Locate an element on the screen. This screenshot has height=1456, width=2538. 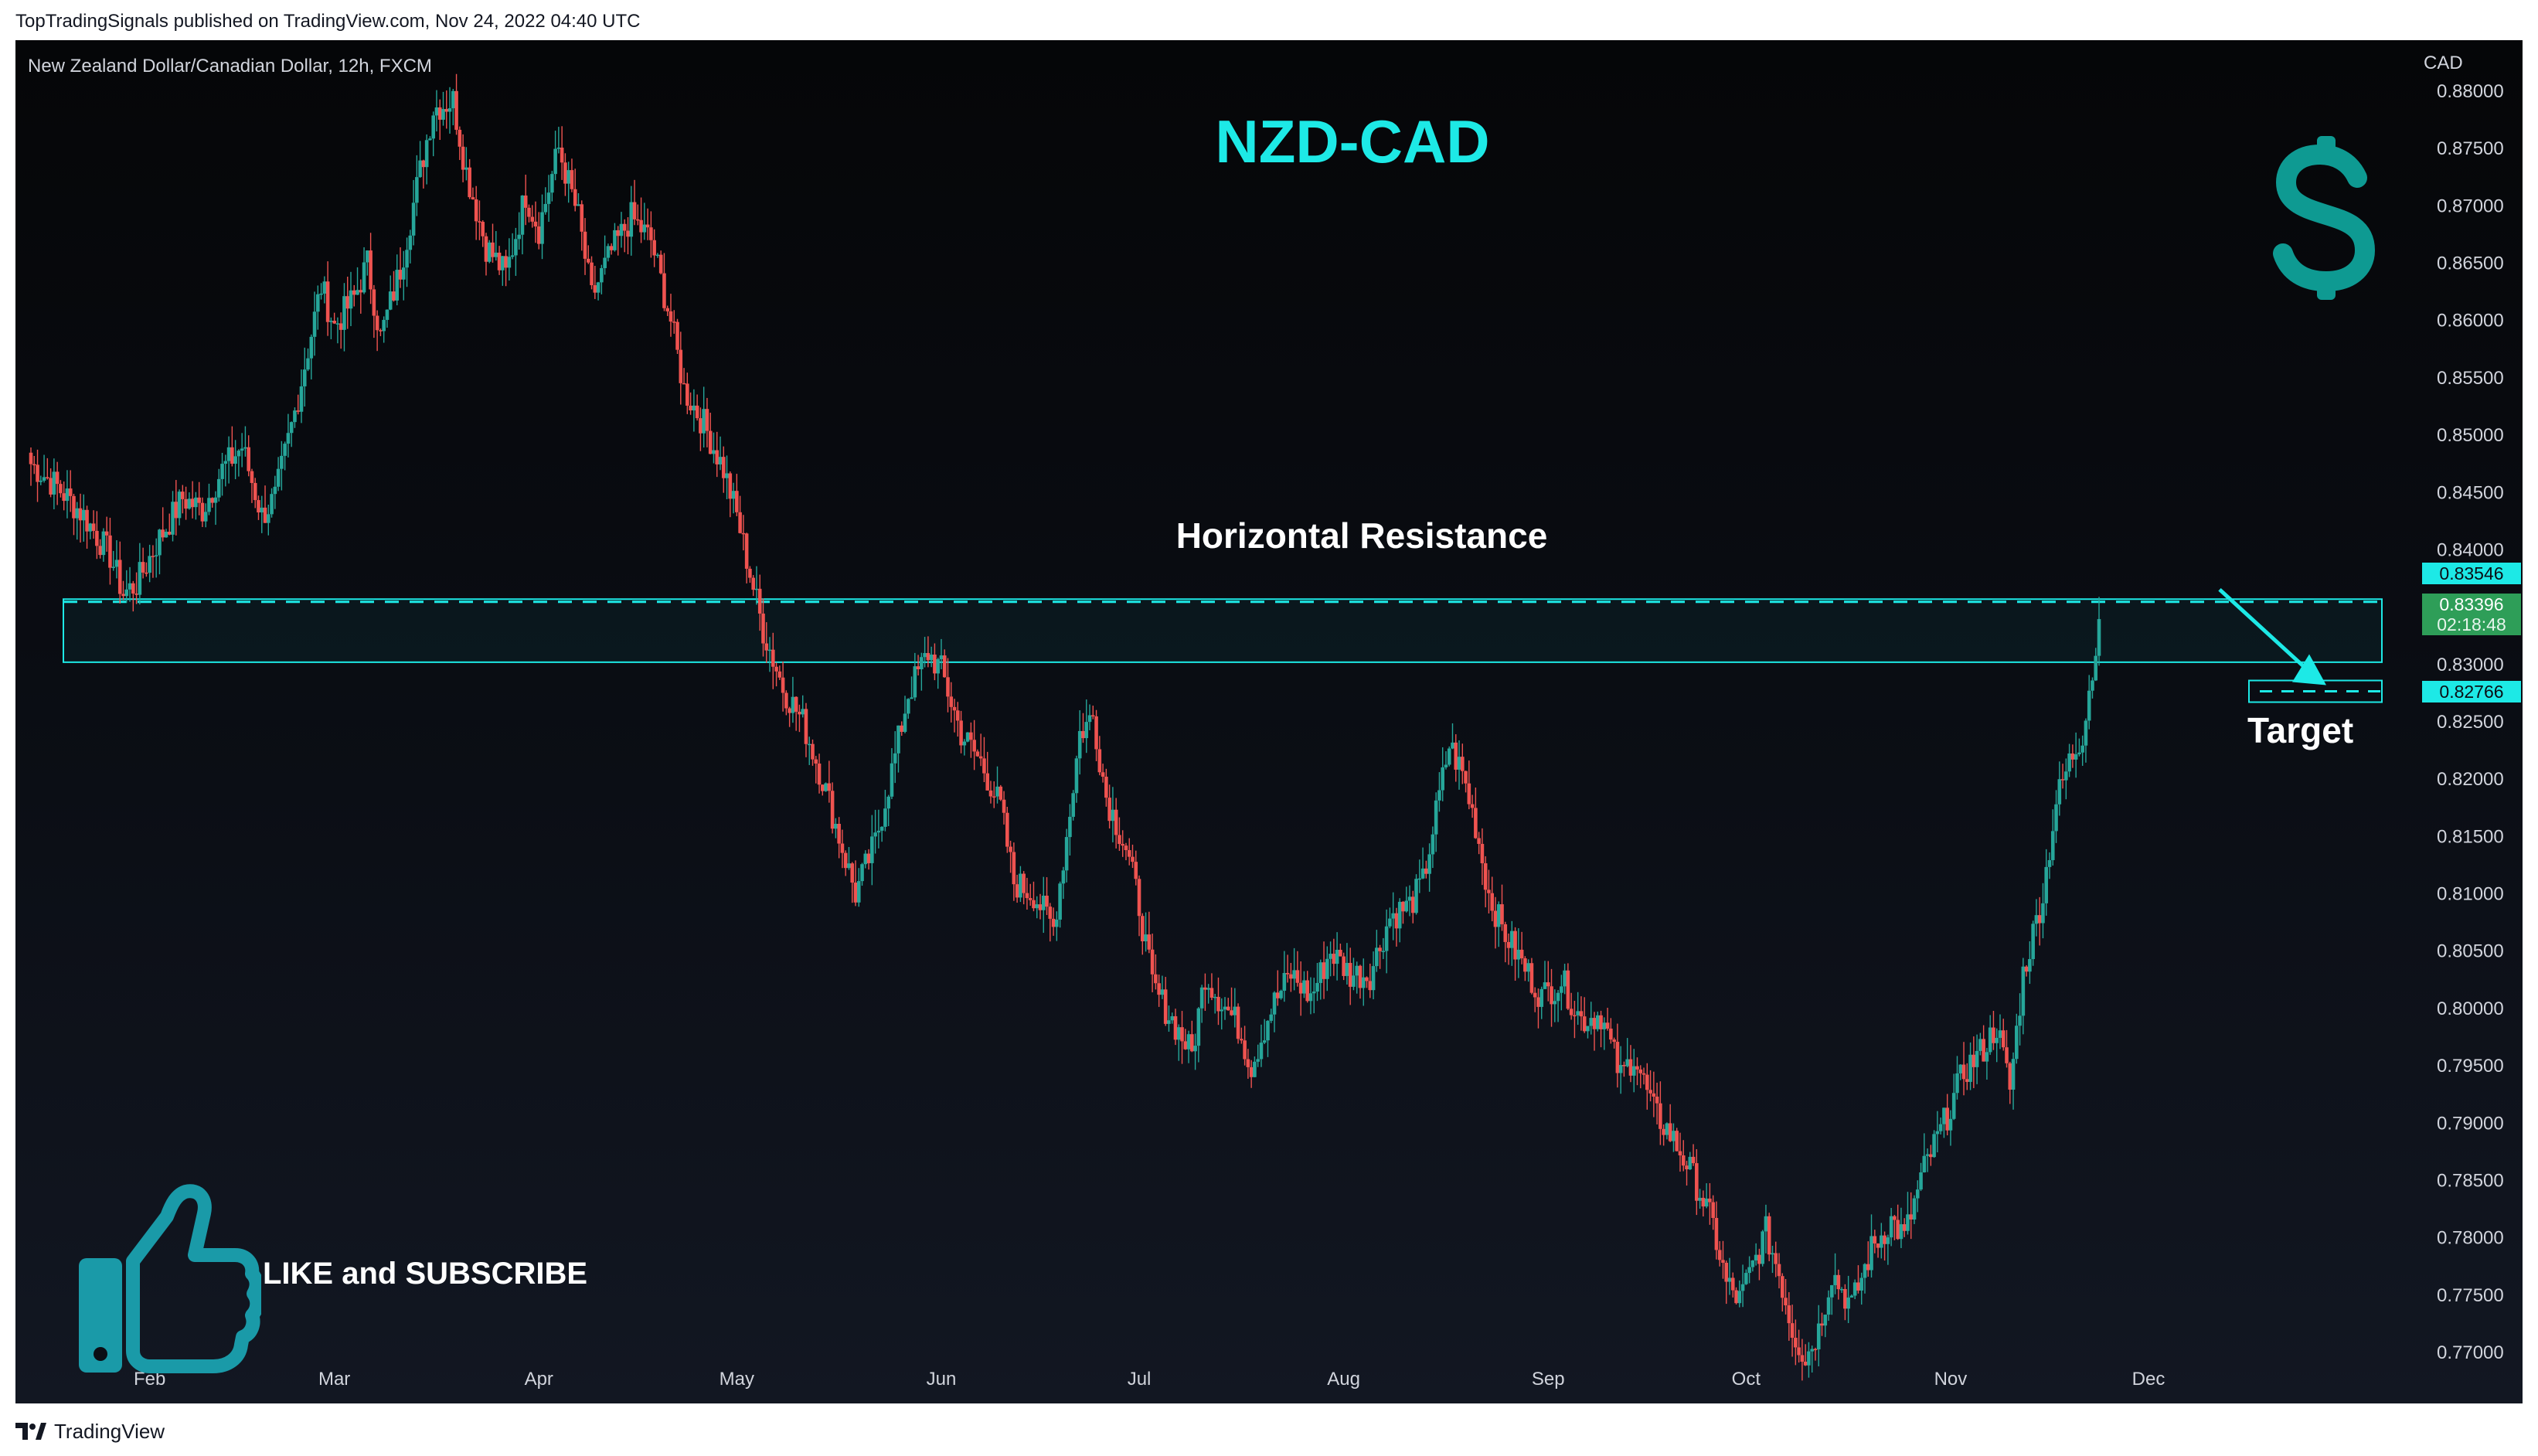
tradingview-logo-icon is located at coordinates (31, 1431).